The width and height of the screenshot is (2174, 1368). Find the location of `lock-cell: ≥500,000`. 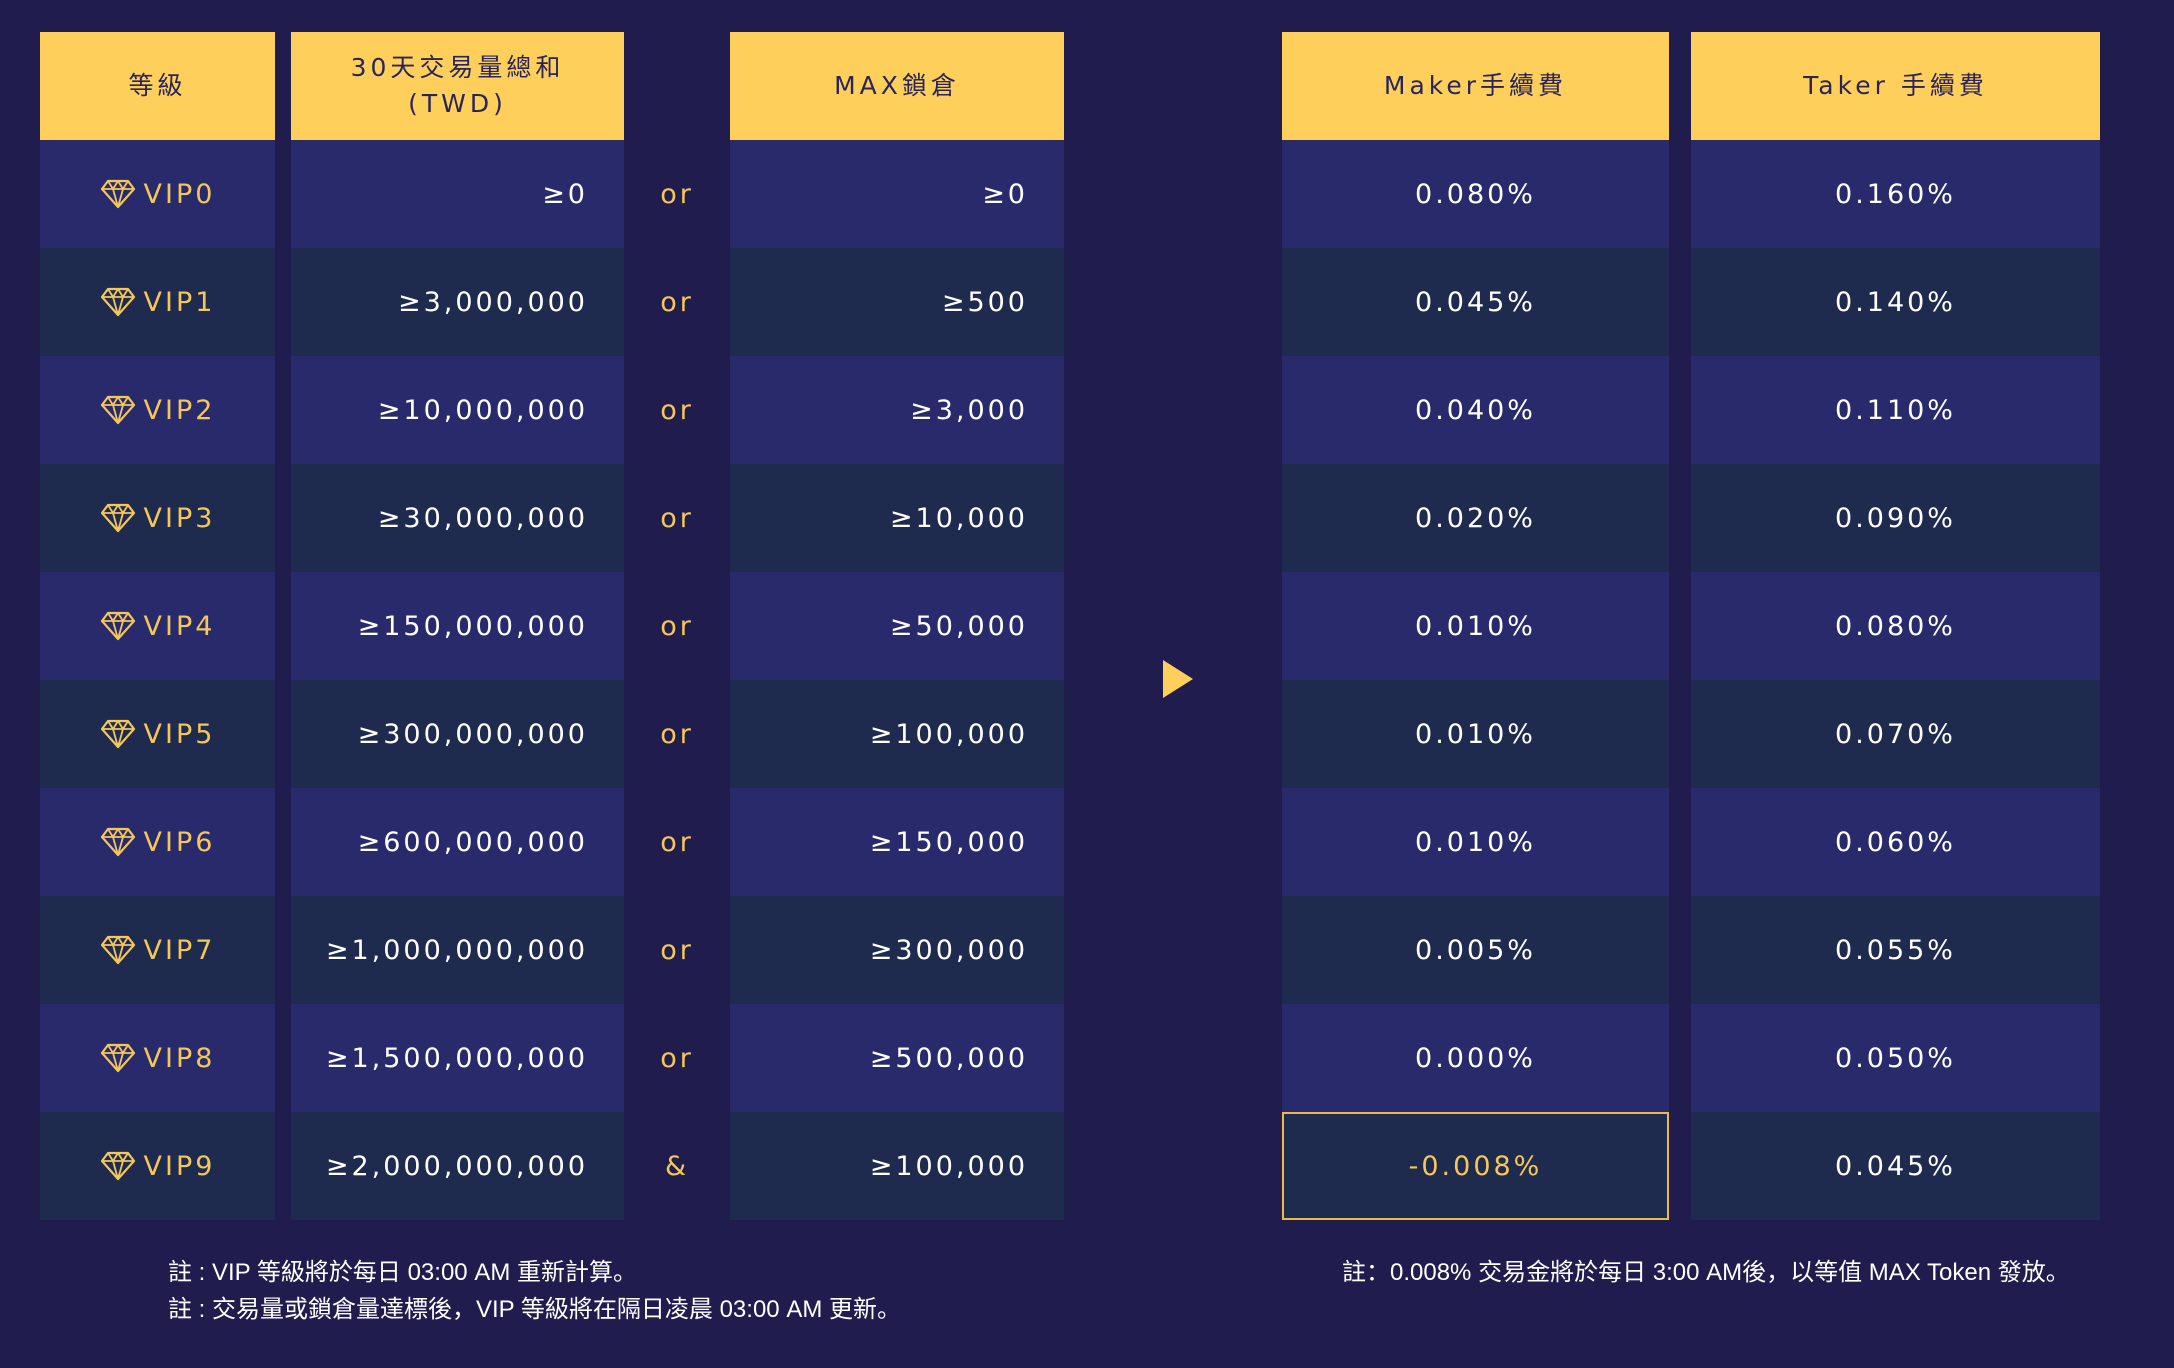

lock-cell: ≥500,000 is located at coordinates (897, 1058).